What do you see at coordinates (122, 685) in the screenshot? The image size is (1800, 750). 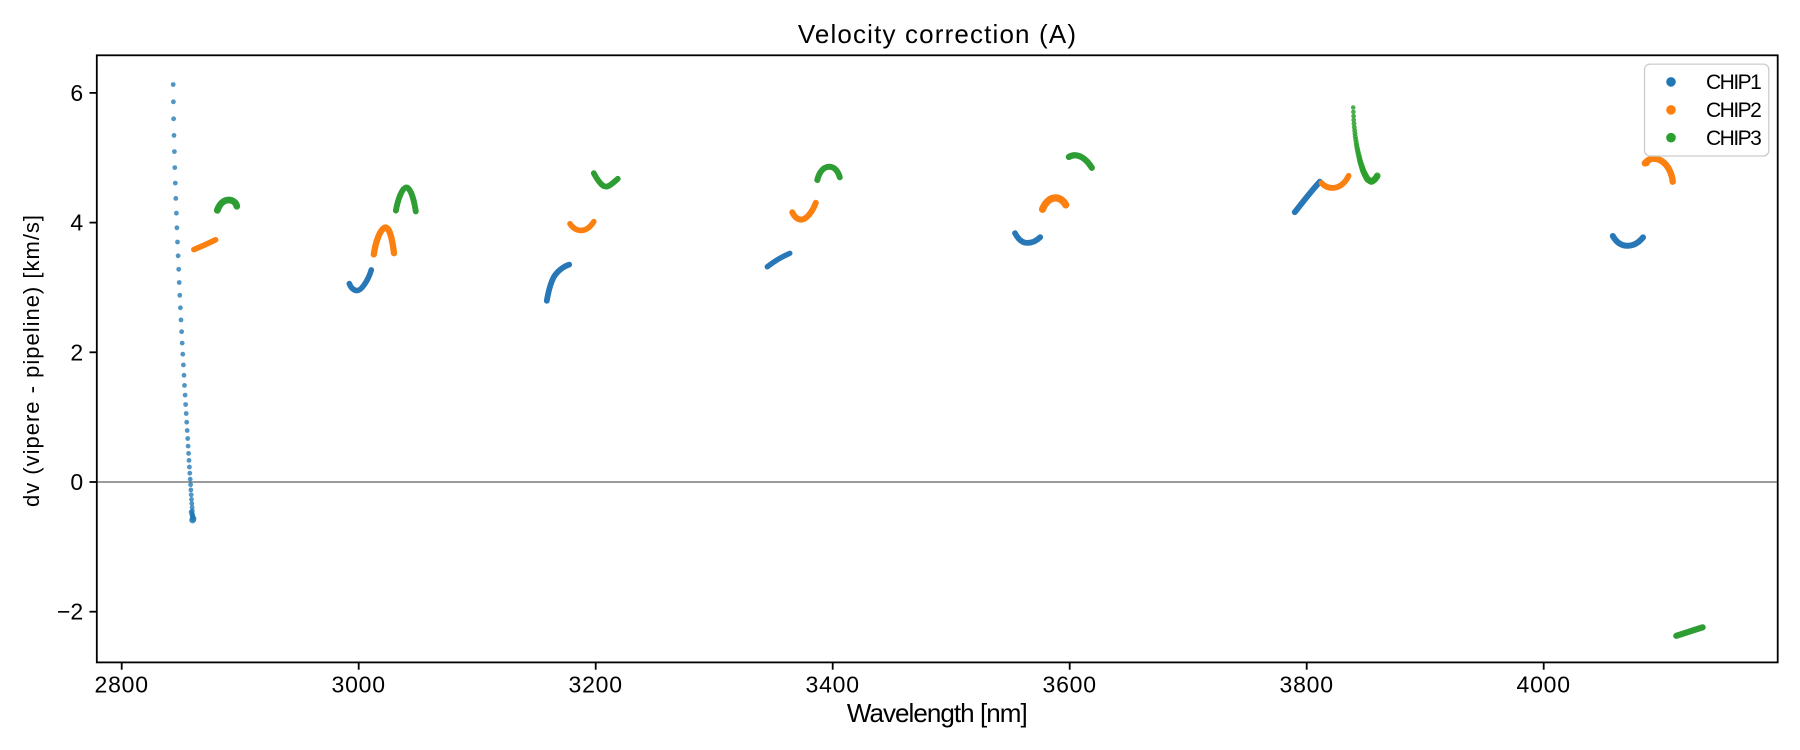 I see `svg-text: 2800` at bounding box center [122, 685].